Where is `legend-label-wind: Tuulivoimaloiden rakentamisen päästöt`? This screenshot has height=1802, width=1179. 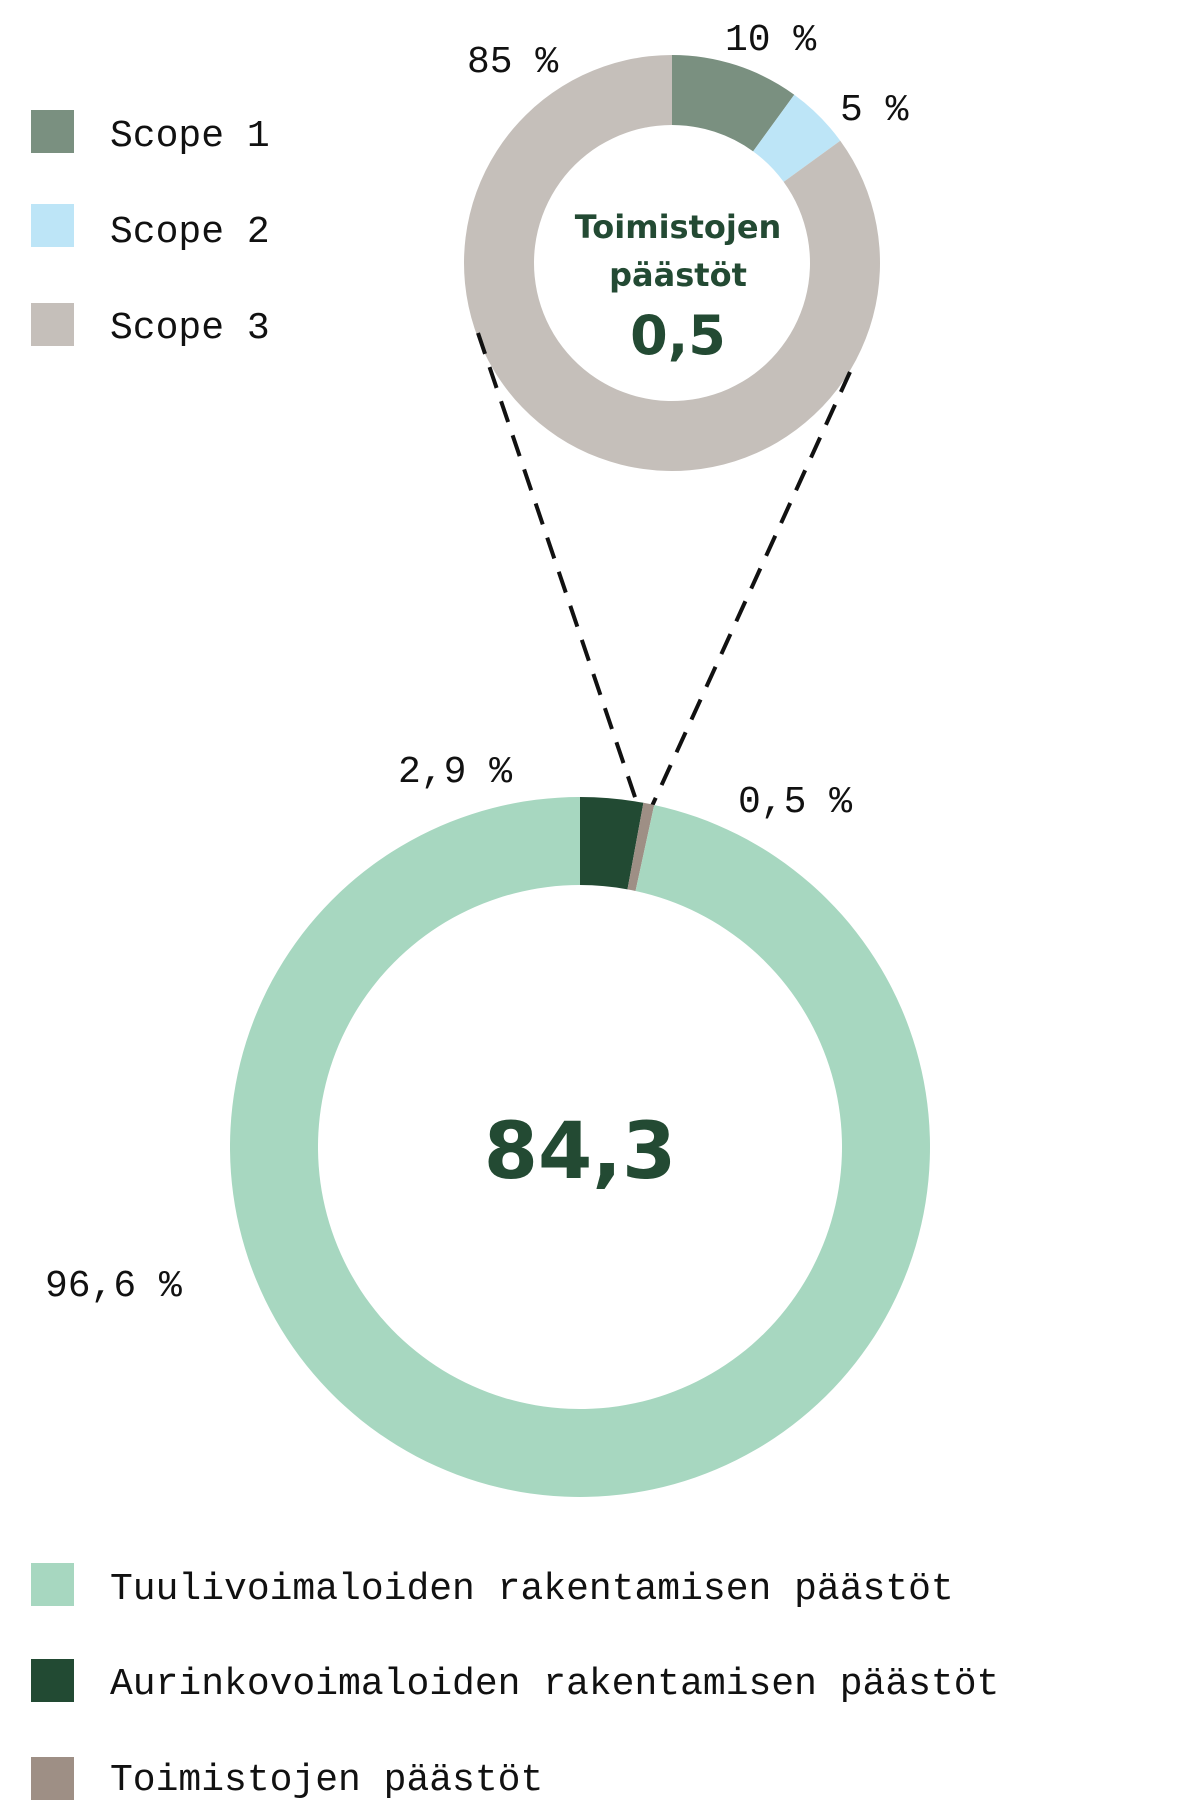 legend-label-wind: Tuulivoimaloiden rakentamisen päästöt is located at coordinates (532, 1589).